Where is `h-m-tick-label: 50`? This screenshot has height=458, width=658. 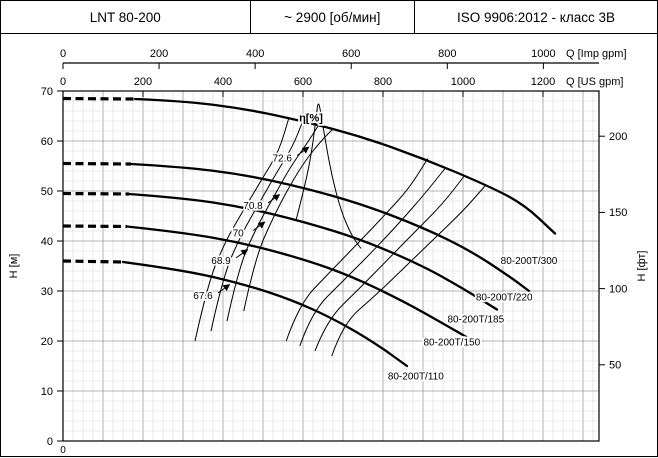 h-m-tick-label: 50 is located at coordinates (47, 192).